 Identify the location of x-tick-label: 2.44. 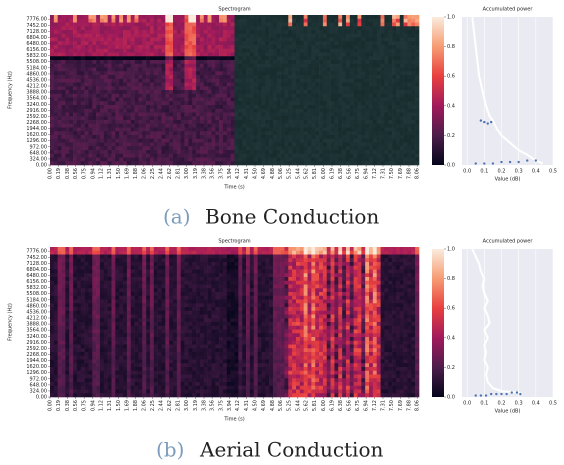
(162, 173).